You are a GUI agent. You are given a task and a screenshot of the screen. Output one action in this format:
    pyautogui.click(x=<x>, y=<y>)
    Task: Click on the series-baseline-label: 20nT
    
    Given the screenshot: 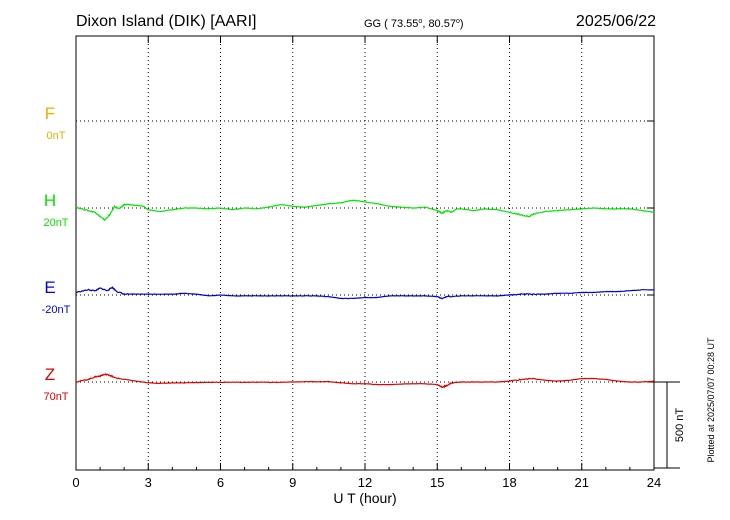 What is the action you would take?
    pyautogui.click(x=55, y=223)
    